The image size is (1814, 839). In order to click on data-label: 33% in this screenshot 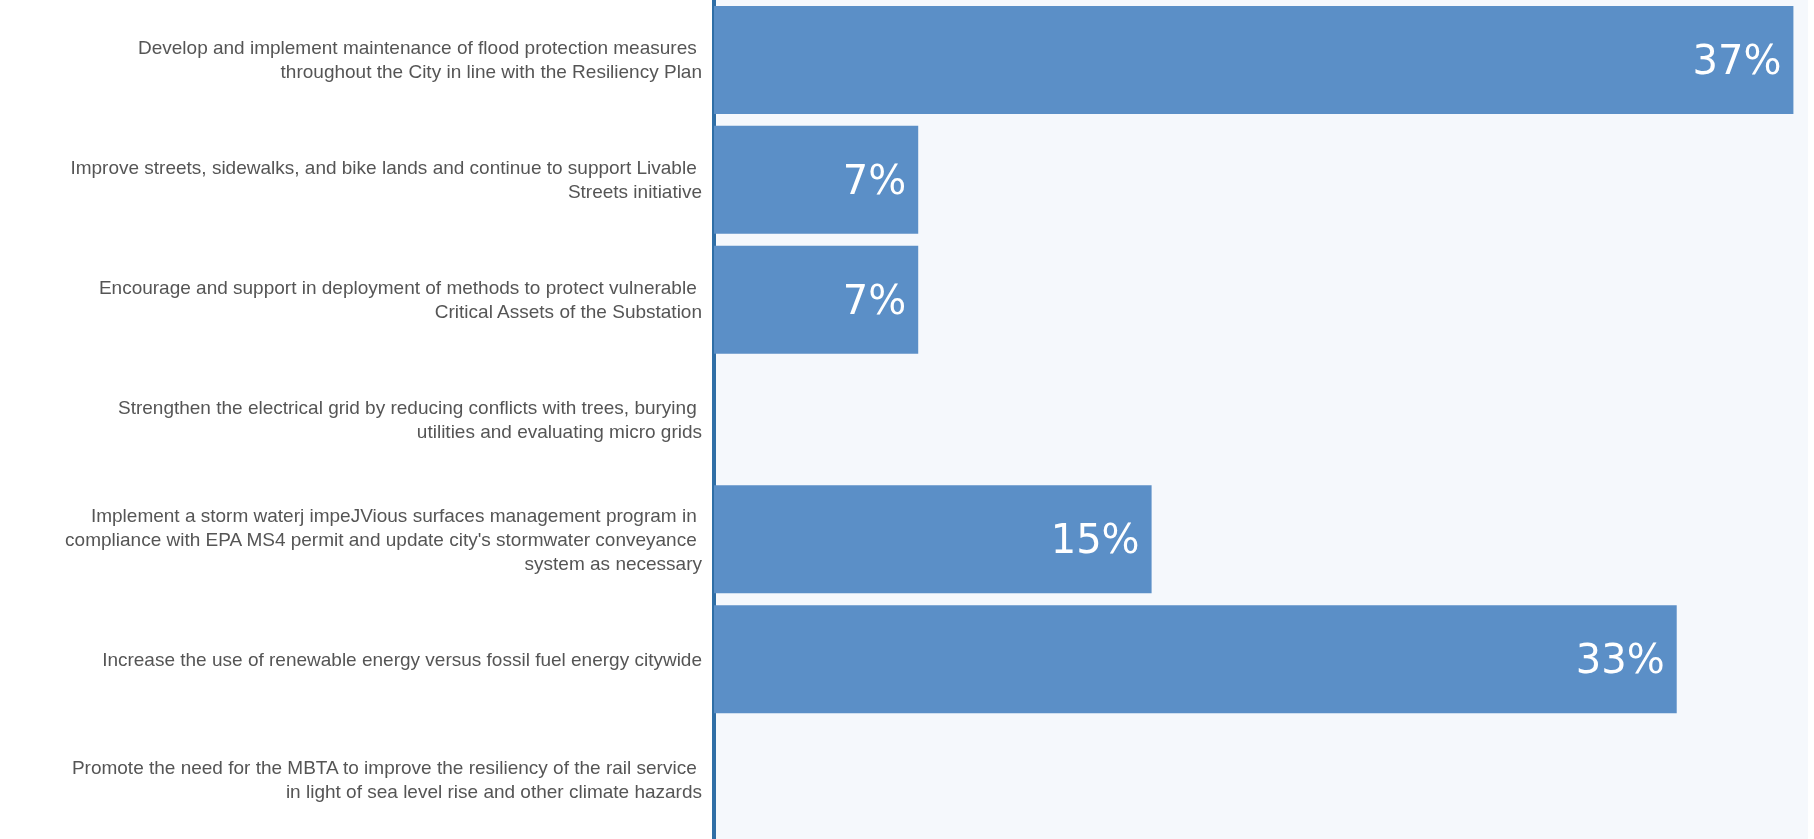, I will do `click(1620, 659)`.